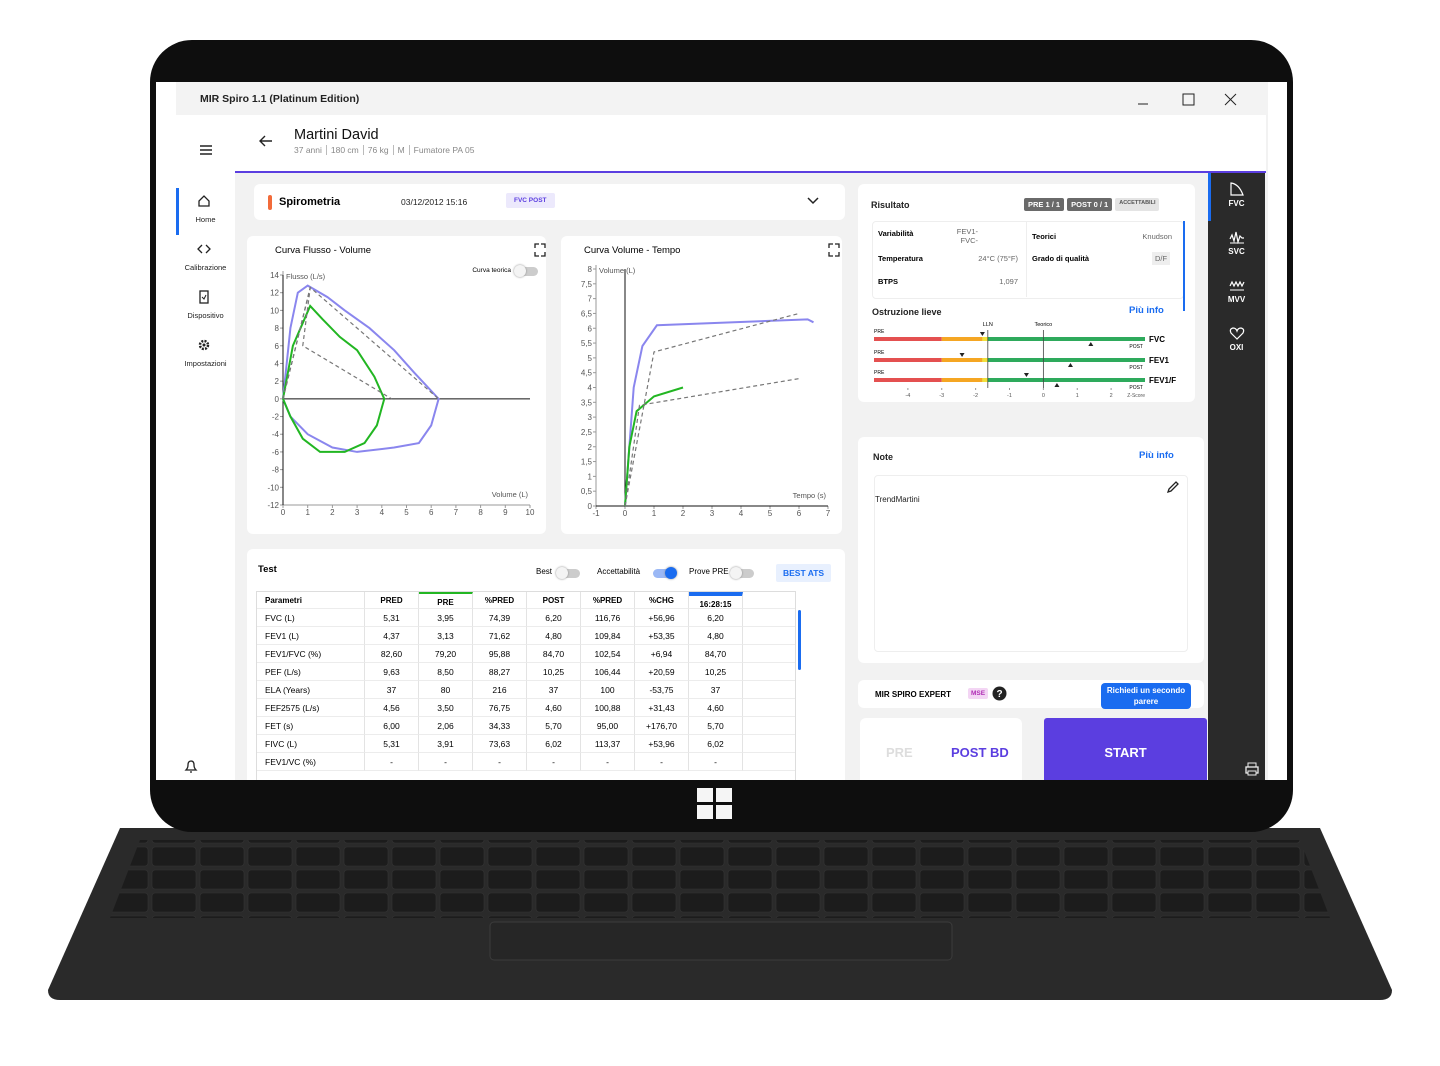 The image size is (1440, 1066). I want to click on table-cell: 106,44, so click(608, 672).